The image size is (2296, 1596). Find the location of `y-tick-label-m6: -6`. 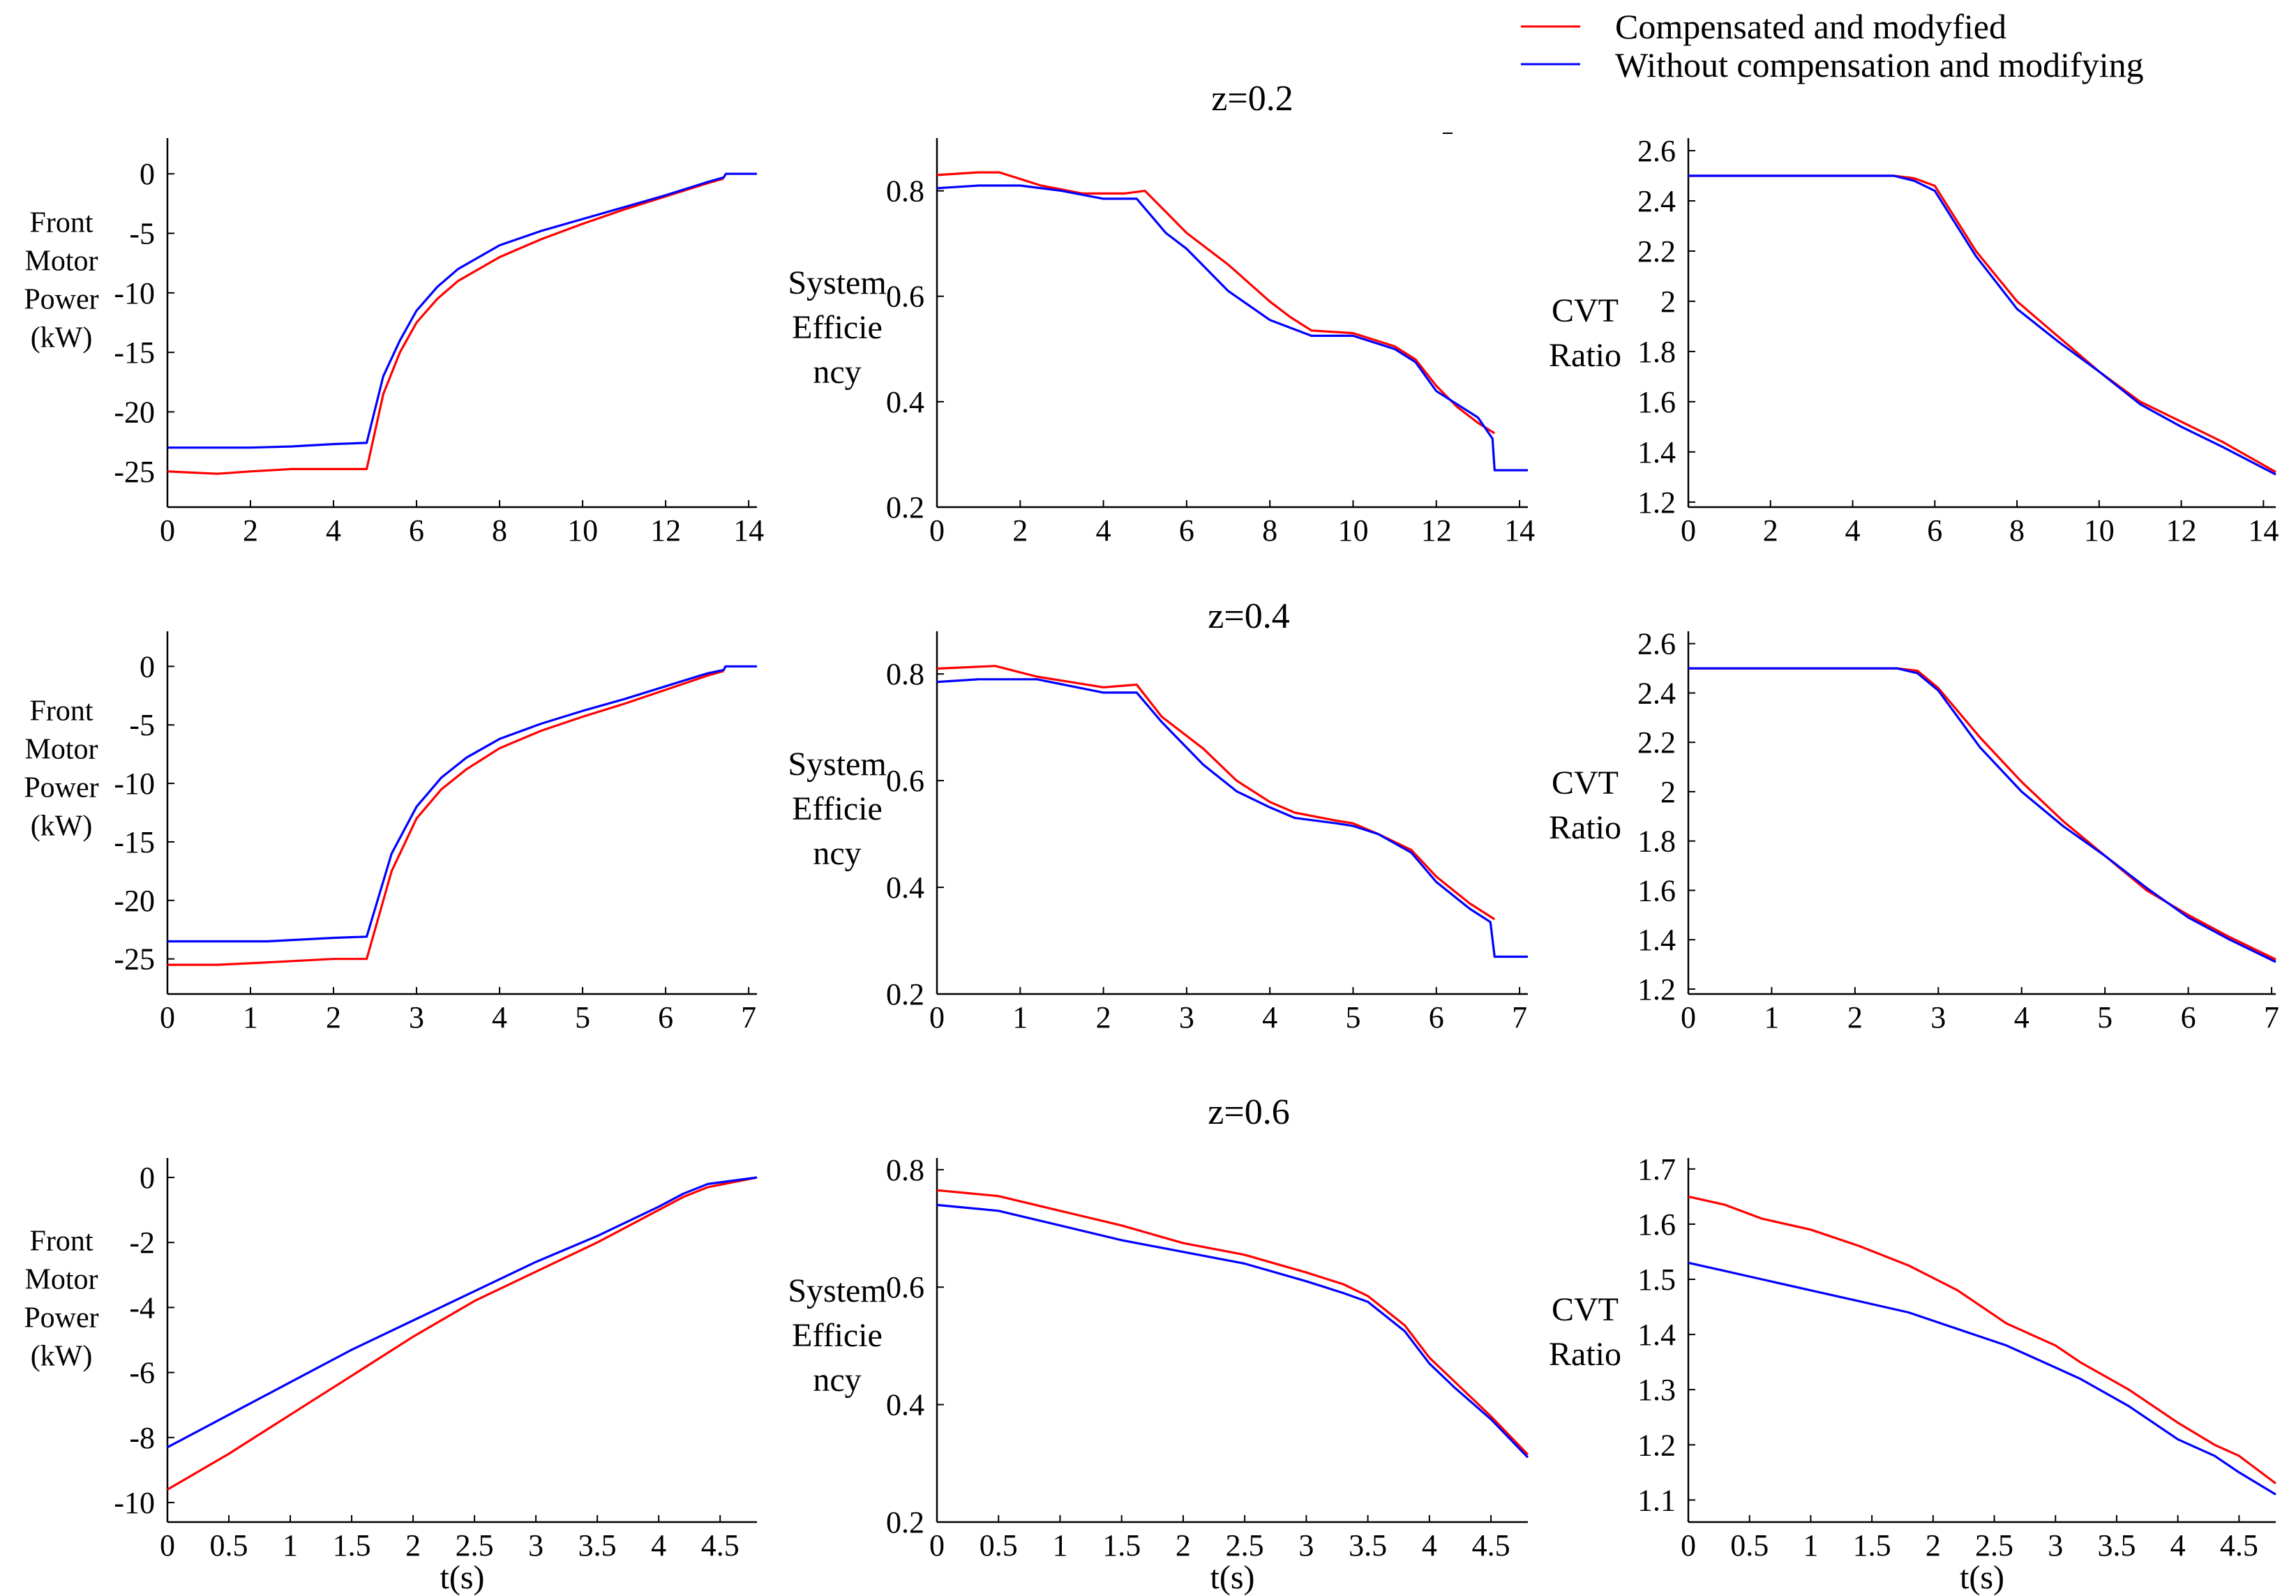

y-tick-label-m6: -6 is located at coordinates (142, 1373).